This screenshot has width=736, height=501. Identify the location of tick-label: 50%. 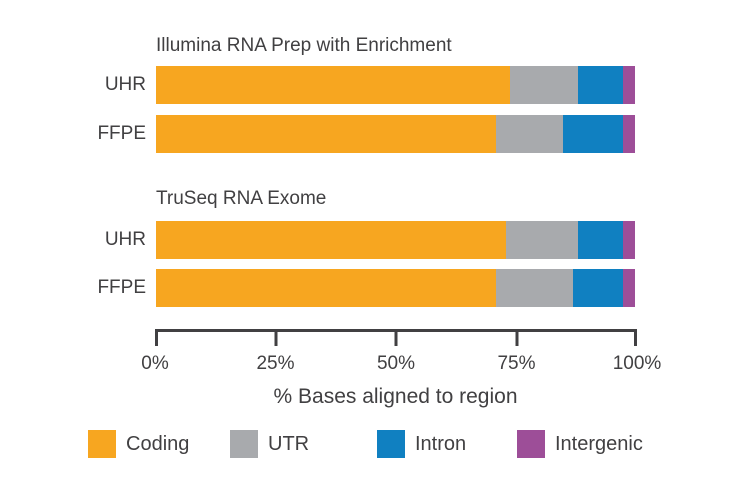
(396, 363).